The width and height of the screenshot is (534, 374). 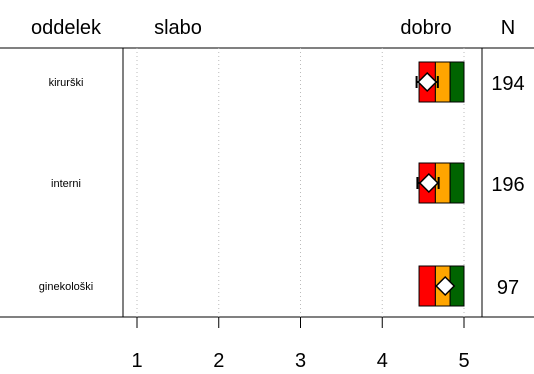 I want to click on header-oddelek: oddelek, so click(x=66, y=28).